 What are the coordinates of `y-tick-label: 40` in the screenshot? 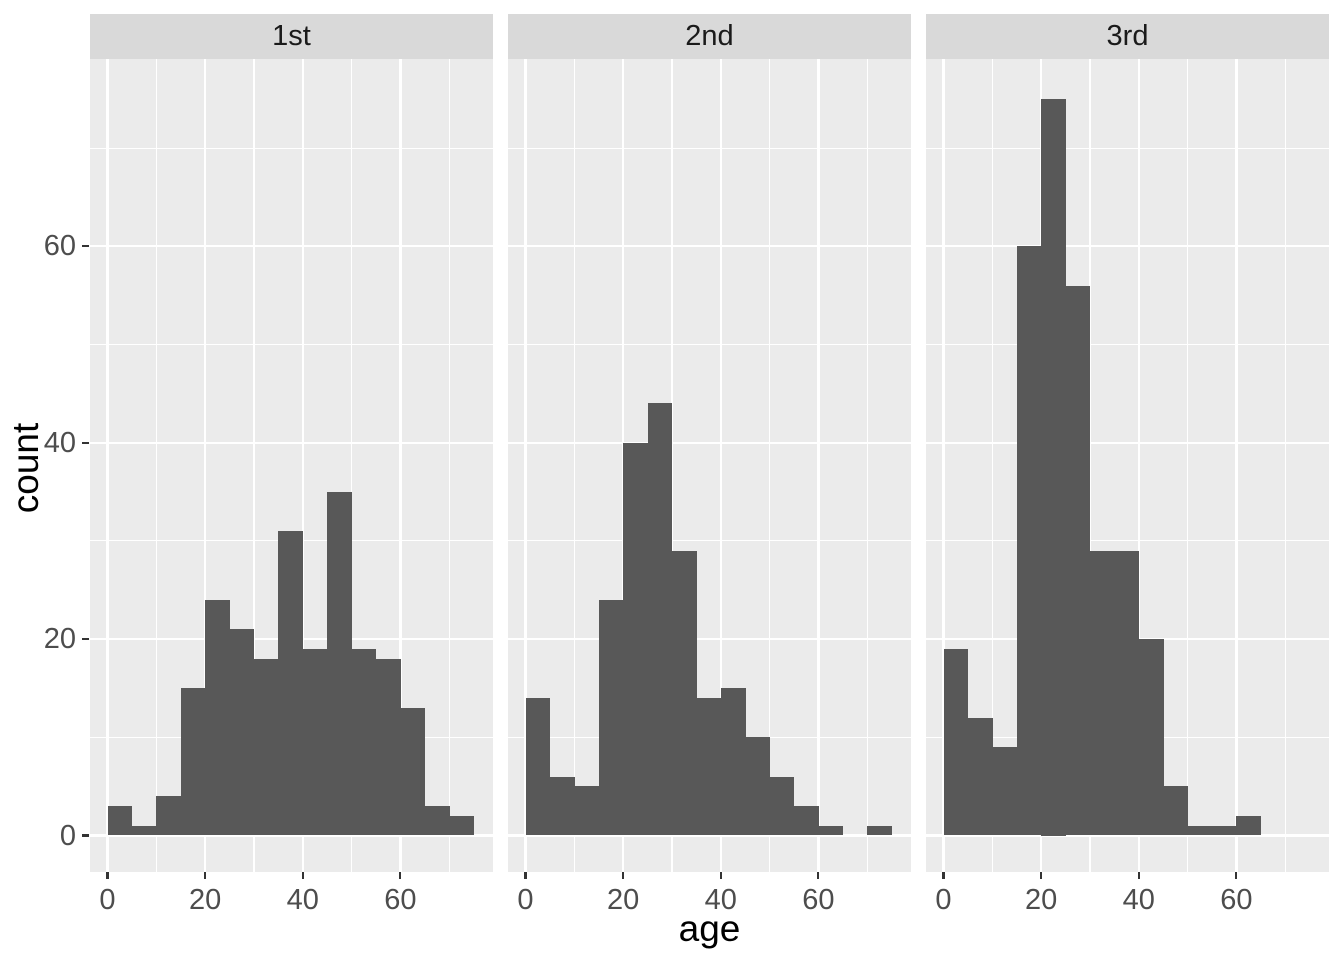 It's located at (59, 442).